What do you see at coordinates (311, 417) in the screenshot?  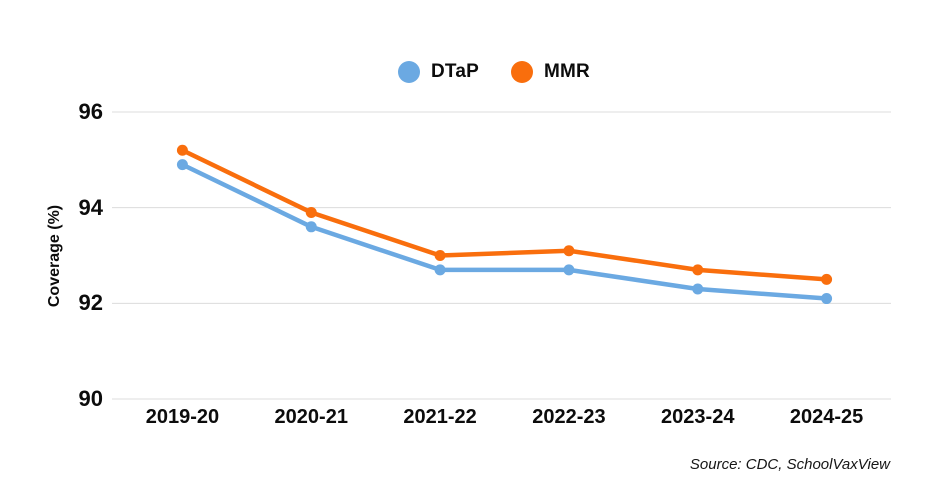 I see `x-tick-label-2020-21: 2020-21` at bounding box center [311, 417].